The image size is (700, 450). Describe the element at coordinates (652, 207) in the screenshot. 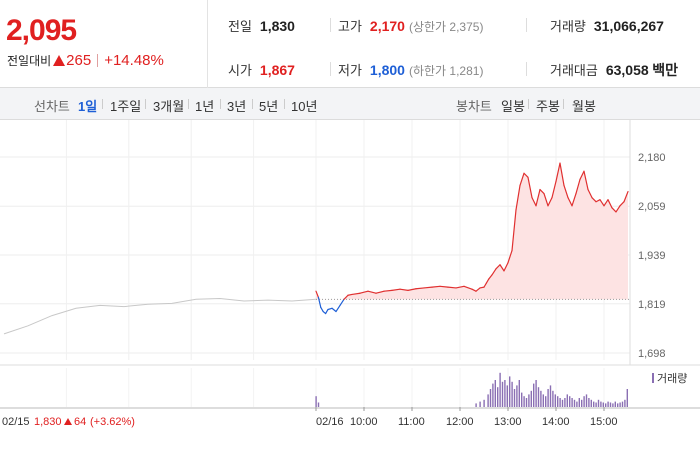

I see `y-tick-label: 2,059` at that location.